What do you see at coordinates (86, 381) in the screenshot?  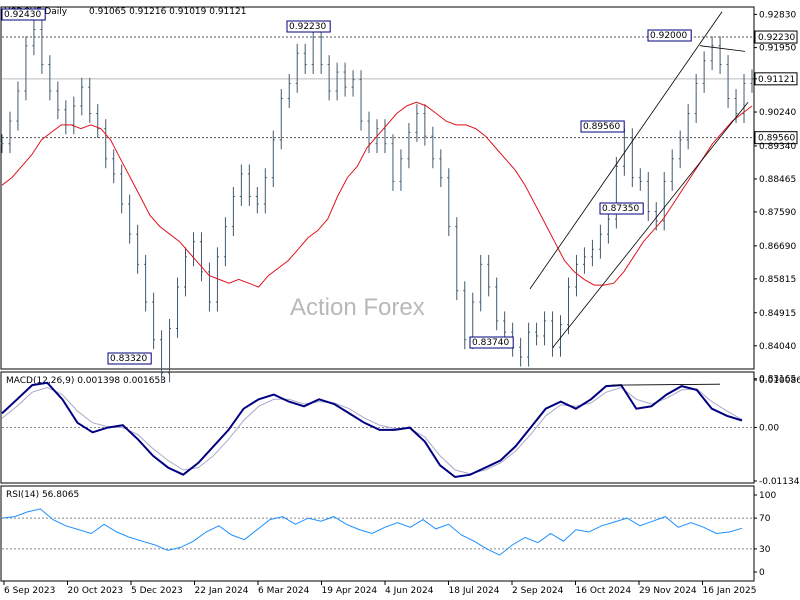 I see `macd-title: MACD(12,26,9) 0.001398 0.001653` at bounding box center [86, 381].